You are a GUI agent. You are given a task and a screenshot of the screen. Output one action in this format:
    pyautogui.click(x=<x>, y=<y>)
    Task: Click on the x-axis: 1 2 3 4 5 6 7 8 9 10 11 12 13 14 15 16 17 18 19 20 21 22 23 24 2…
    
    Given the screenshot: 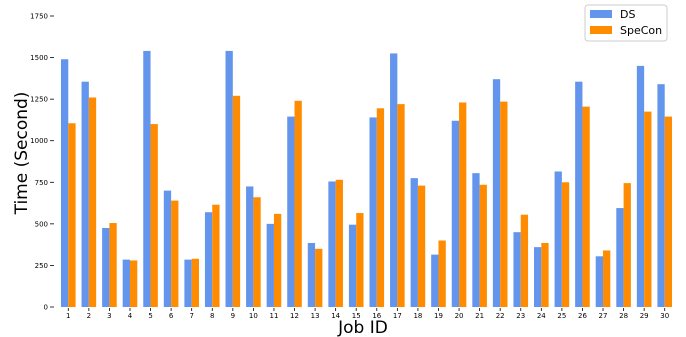 What is the action you would take?
    pyautogui.click(x=367, y=314)
    